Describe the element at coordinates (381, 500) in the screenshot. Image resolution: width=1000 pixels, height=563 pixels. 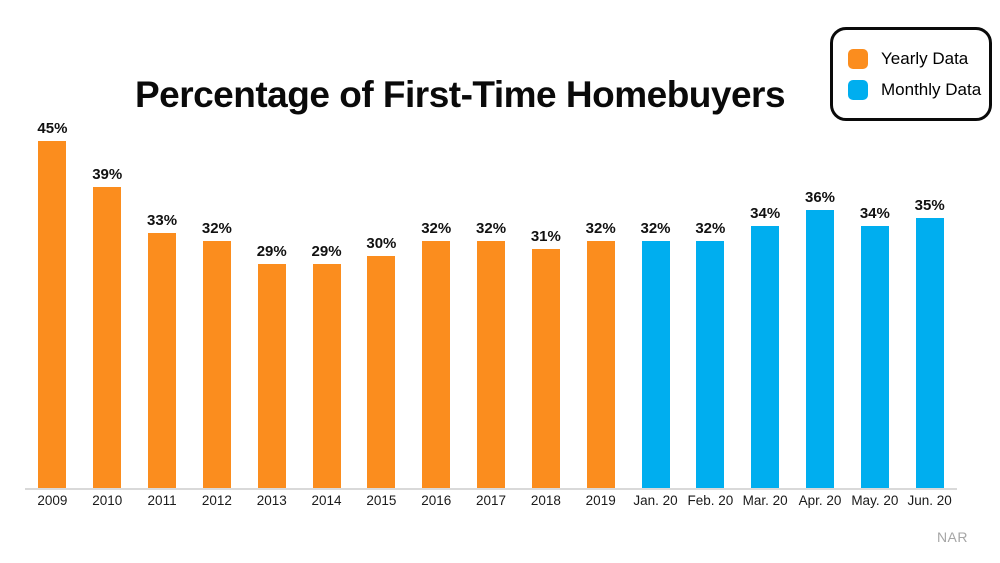
I see `x-axis-label: 2015` at that location.